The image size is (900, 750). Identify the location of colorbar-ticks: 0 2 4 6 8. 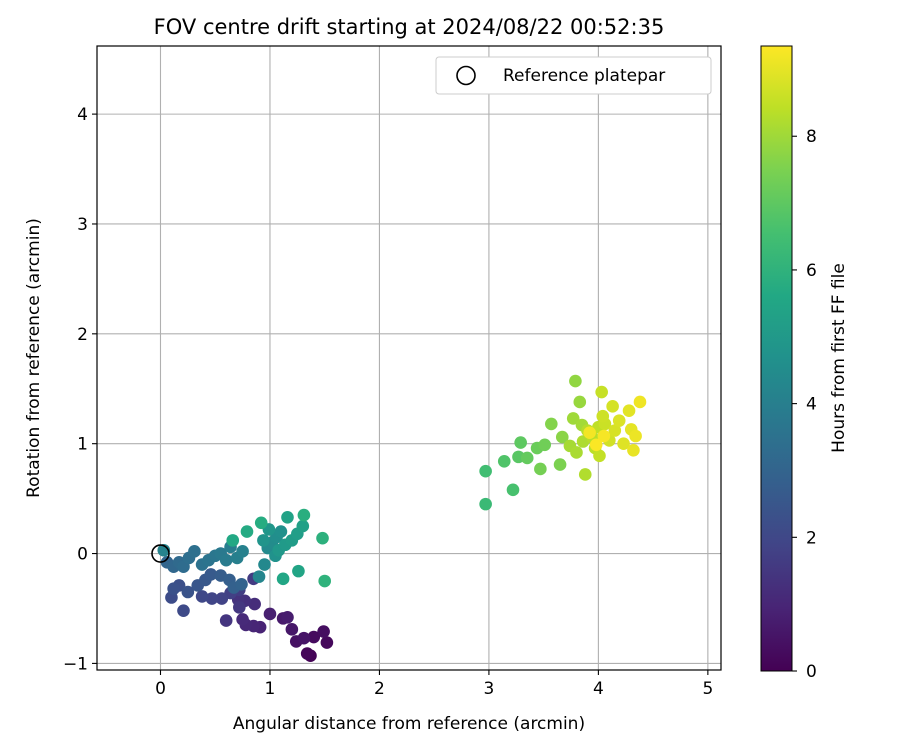
(804, 404).